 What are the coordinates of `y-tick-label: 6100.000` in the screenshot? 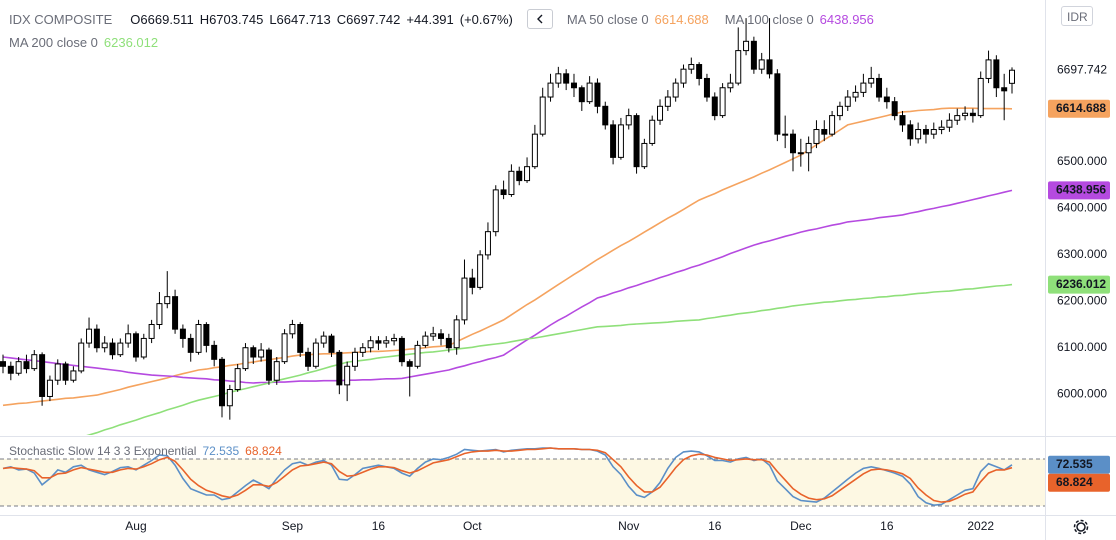 It's located at (1082, 347).